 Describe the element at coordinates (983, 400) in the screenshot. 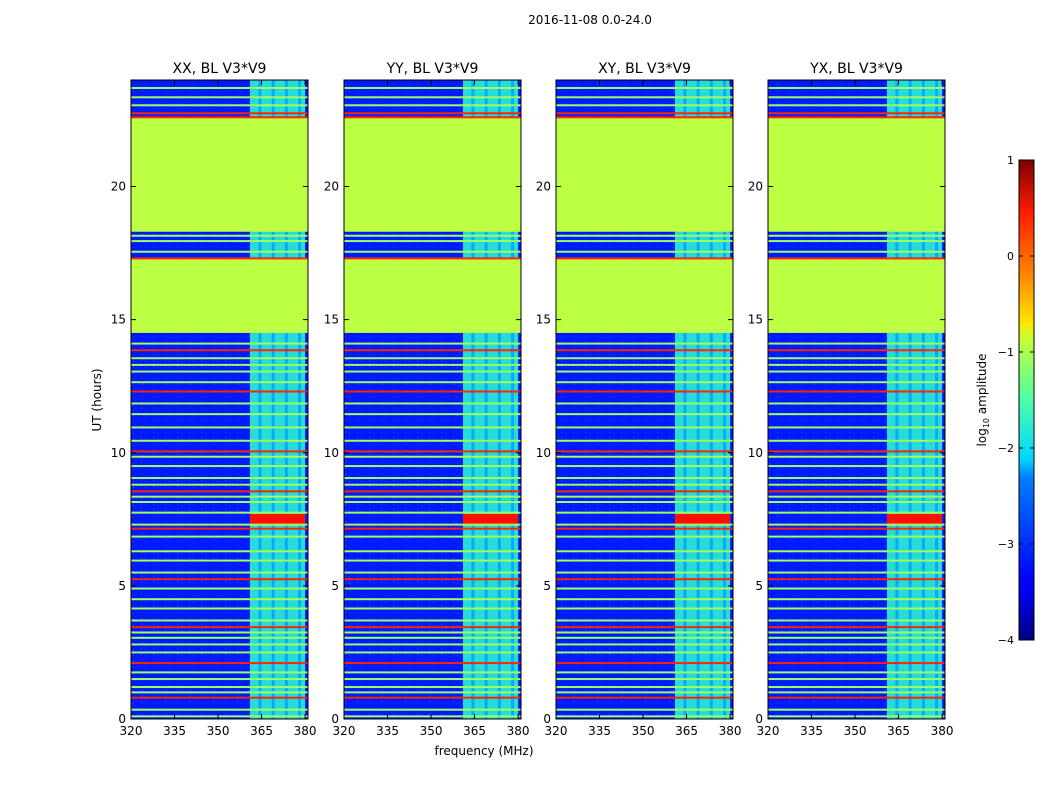

I see `colorbar-label: log10 amplitude` at that location.